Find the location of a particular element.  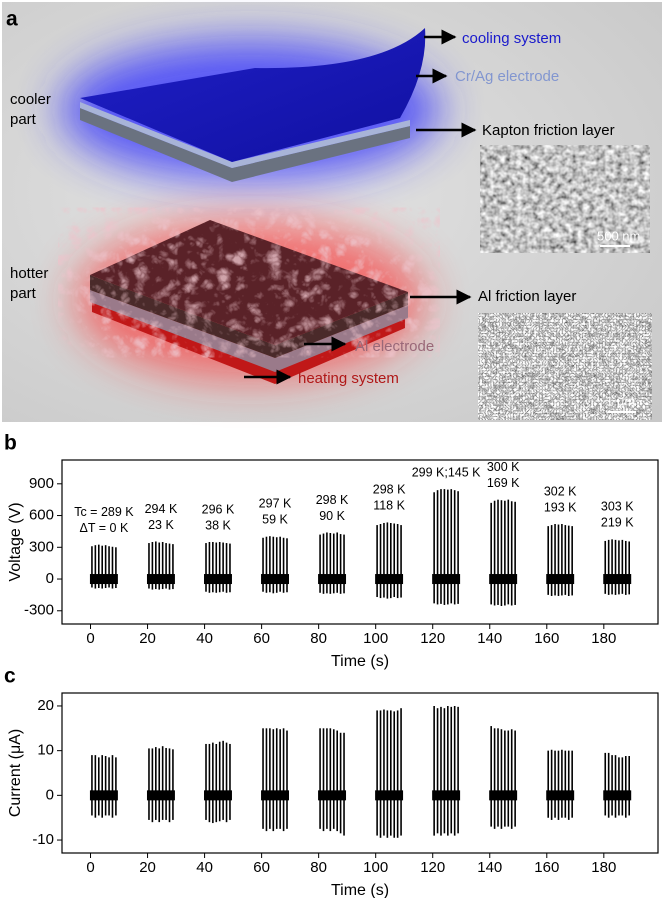

y-tick-label: 600 is located at coordinates (41, 515).